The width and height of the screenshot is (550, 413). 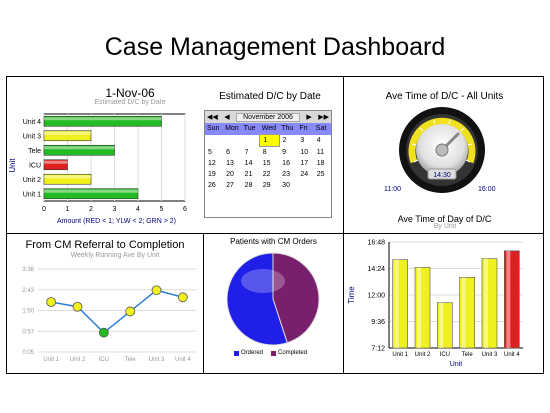 I want to click on calendar-last-button: ▶▶, so click(x=323, y=117).